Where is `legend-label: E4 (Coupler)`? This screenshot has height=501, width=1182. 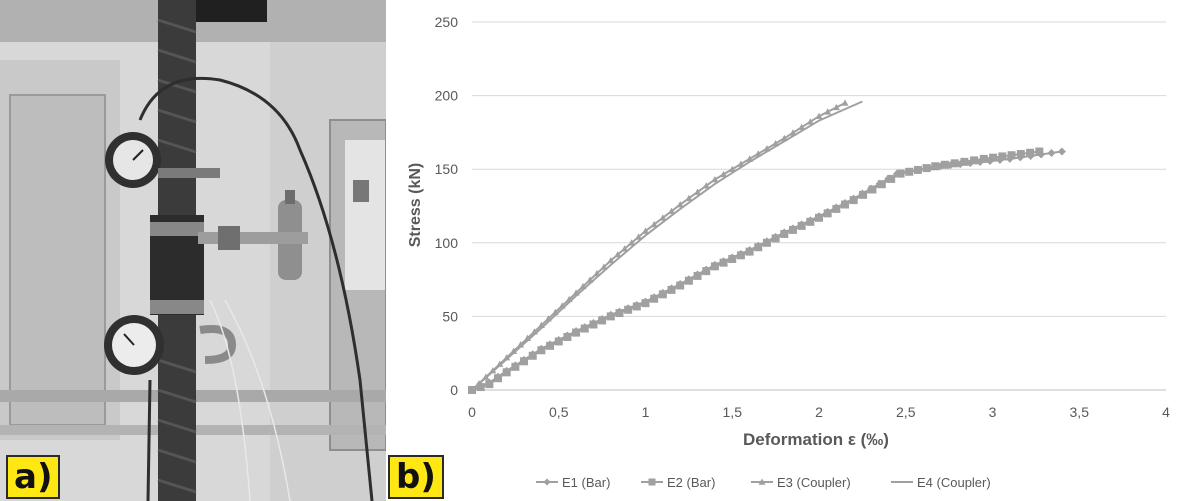
legend-label: E4 (Coupler) is located at coordinates (954, 482).